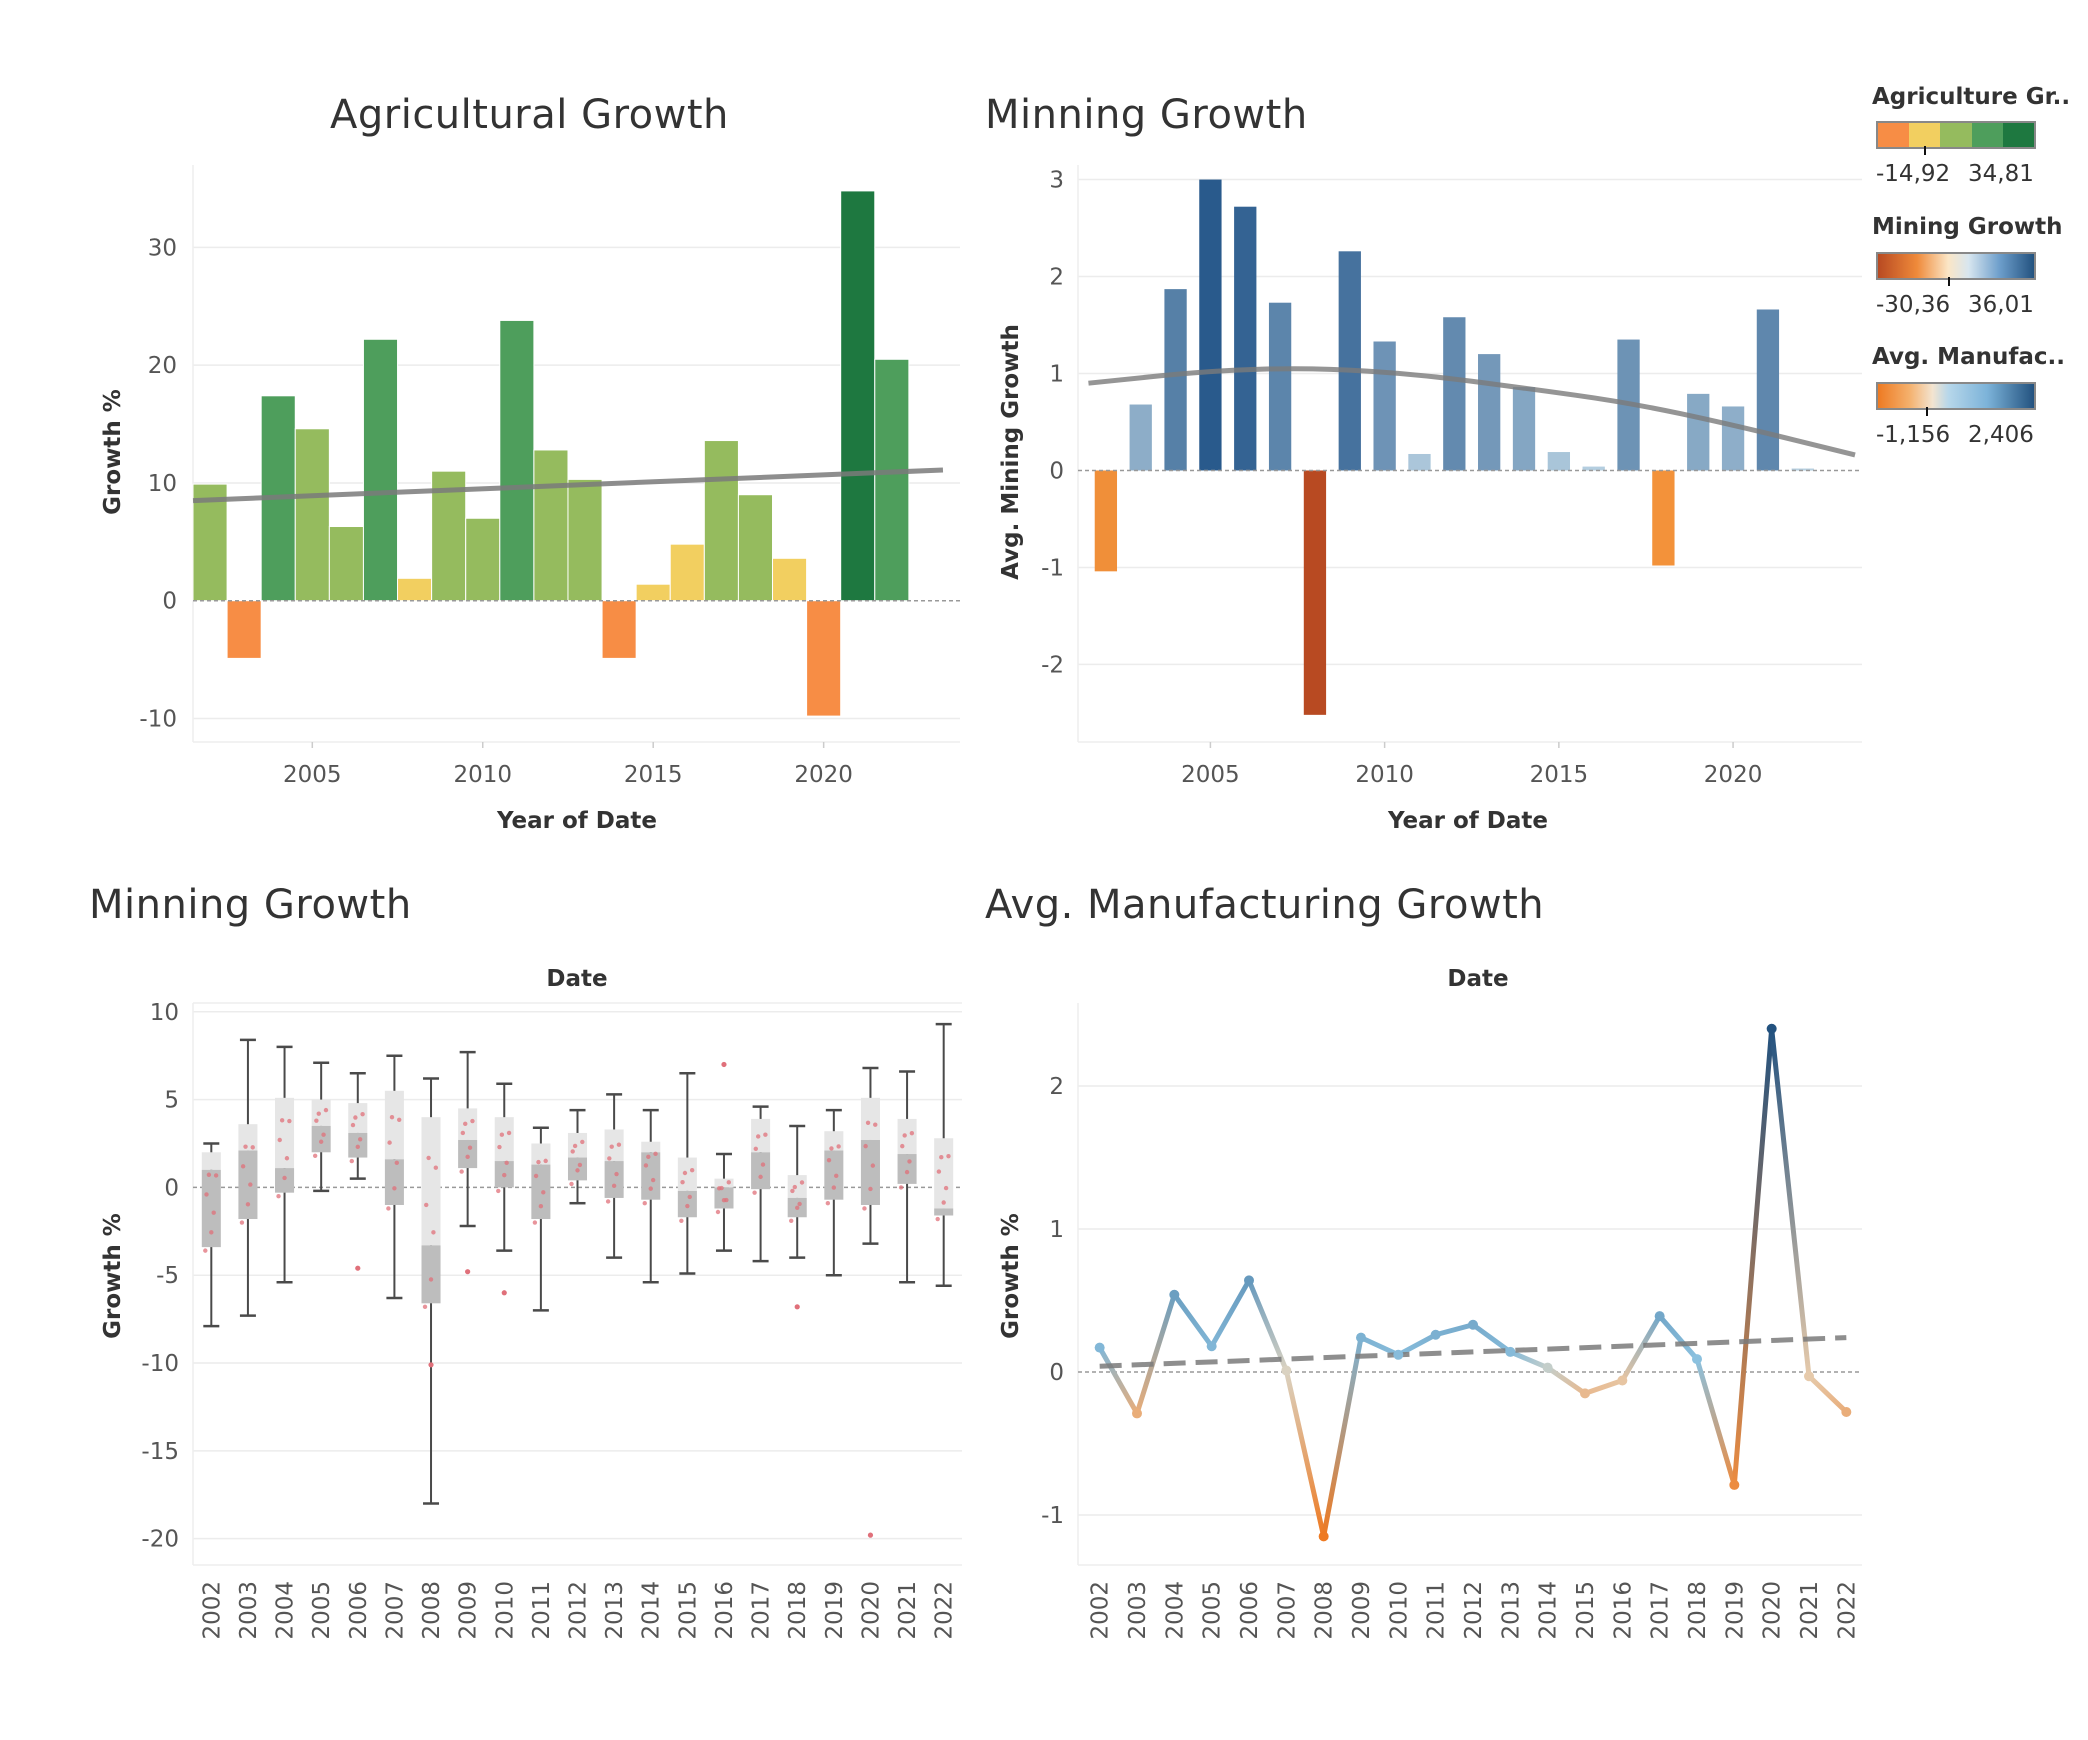 The height and width of the screenshot is (1740, 2088). I want to click on box-y-tick-label: -15, so click(160, 1452).